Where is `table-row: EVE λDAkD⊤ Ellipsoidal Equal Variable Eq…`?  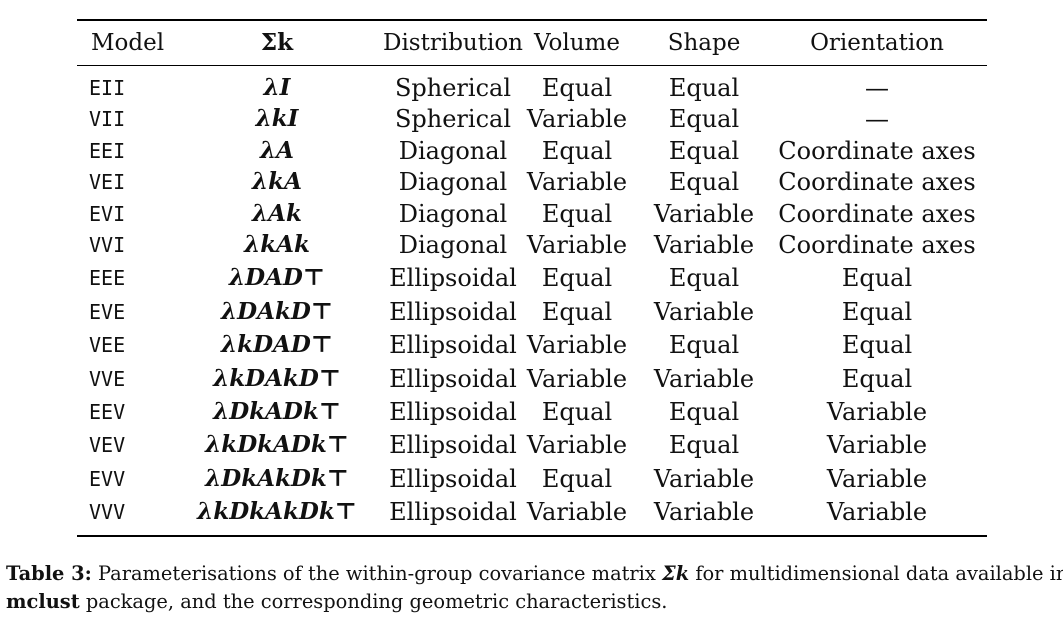
table-row: EVE λDAkD⊤ Ellipsoidal Equal Variable Eq… is located at coordinates (532, 312).